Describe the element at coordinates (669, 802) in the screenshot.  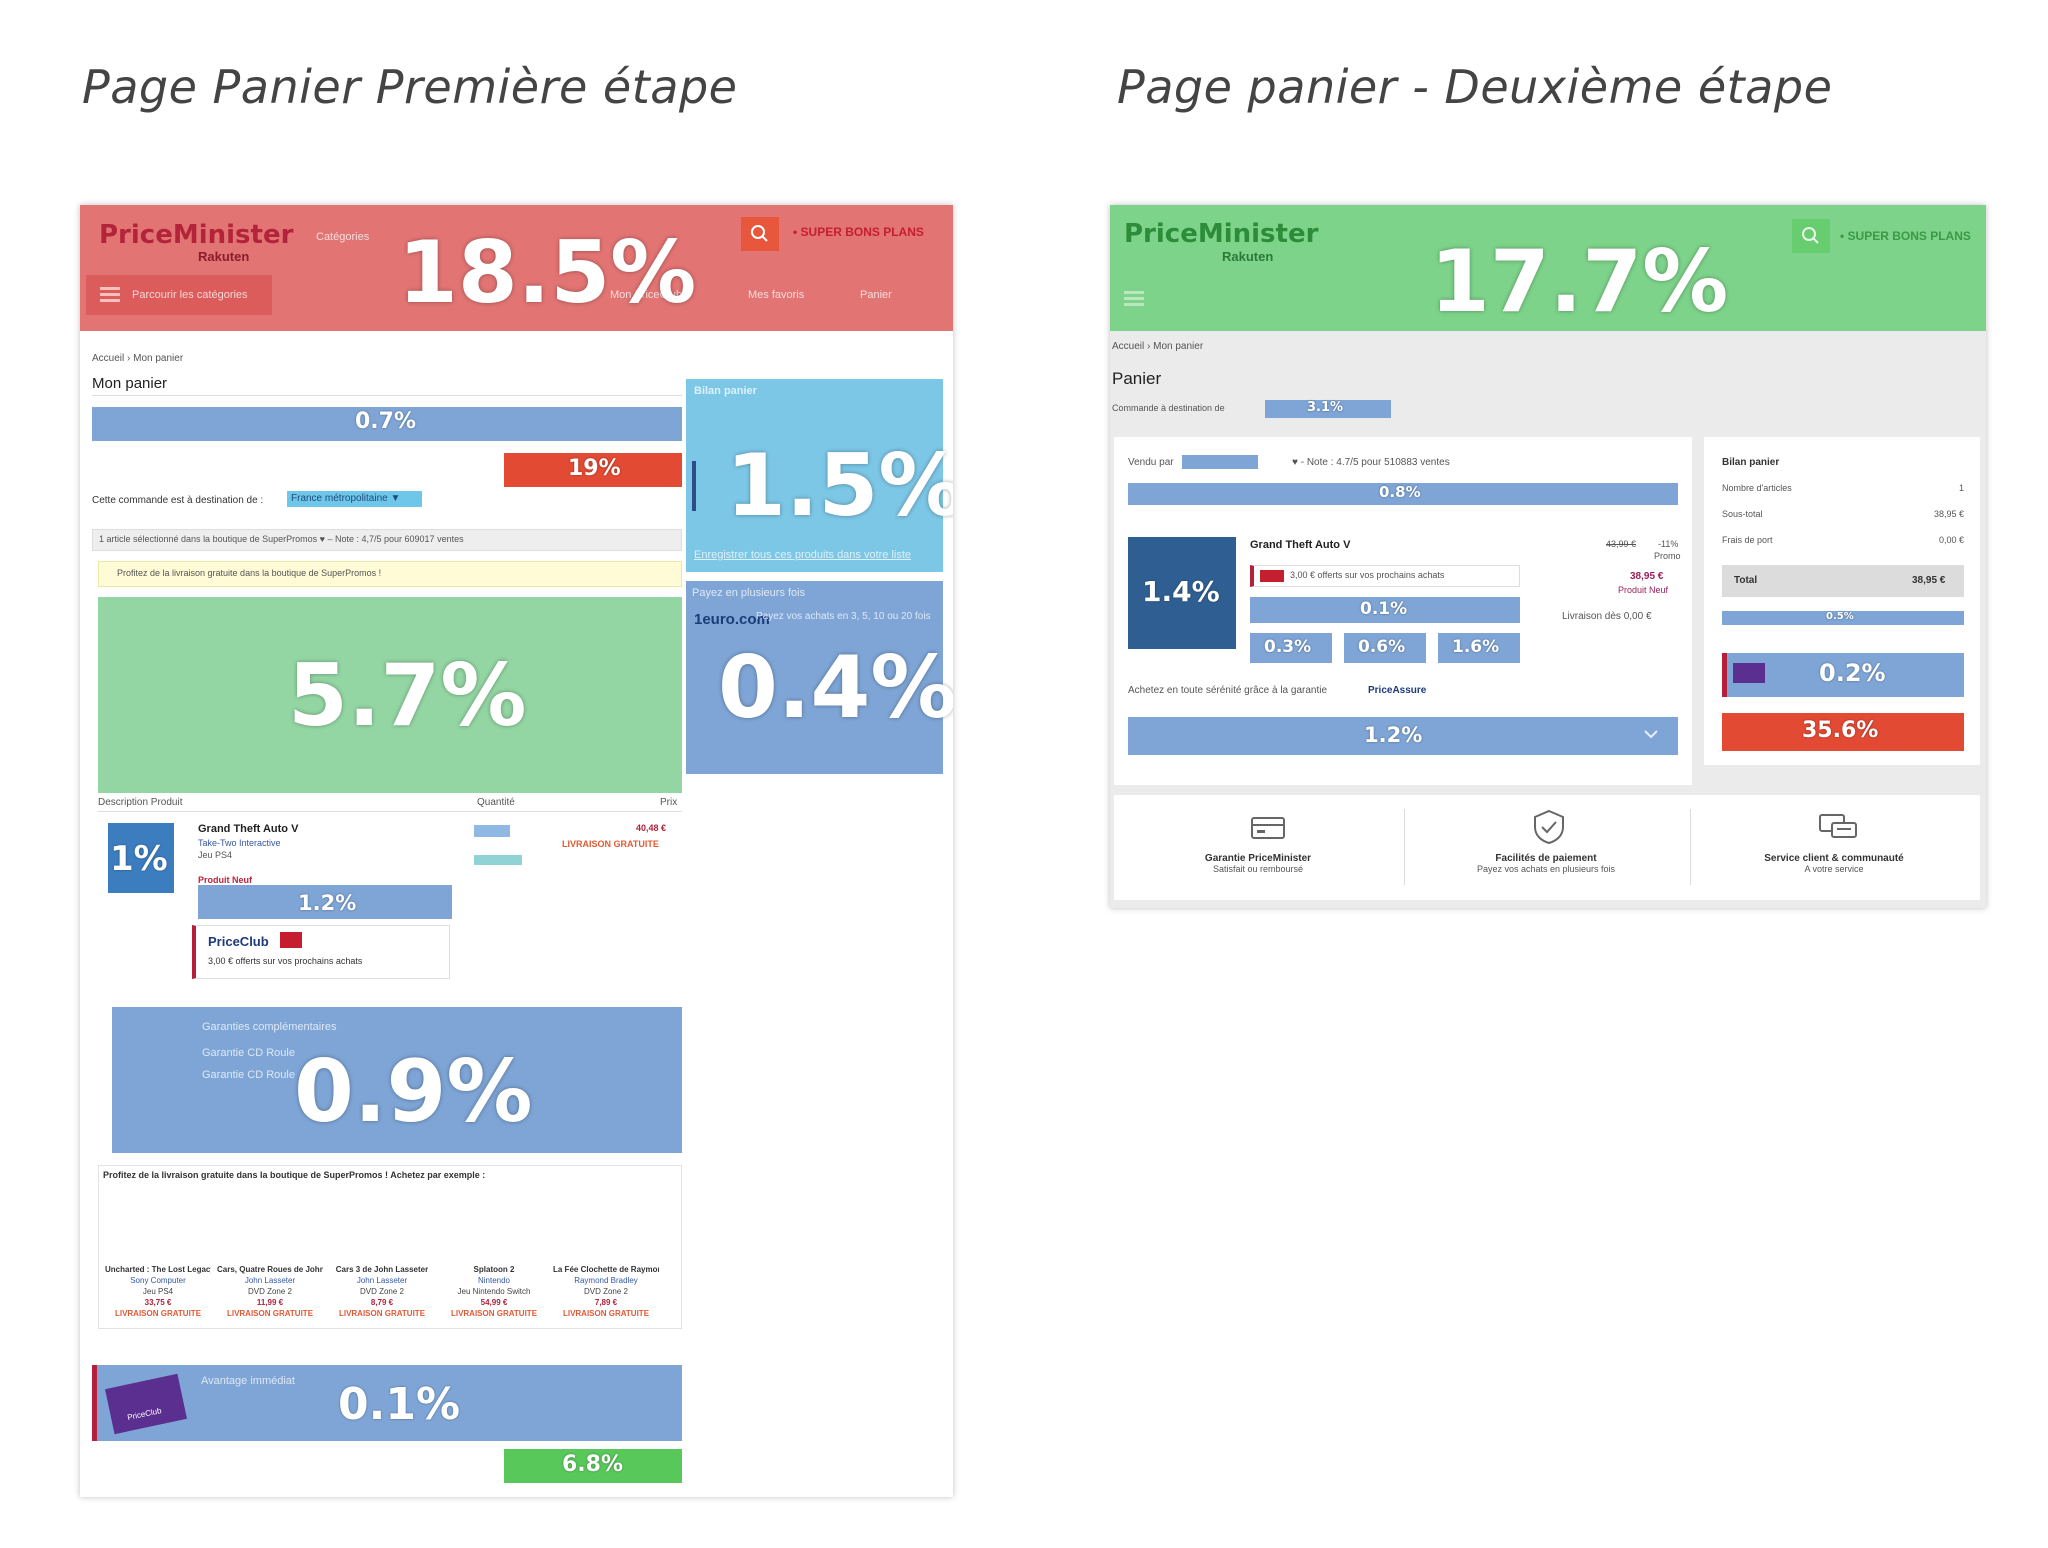
I see `col-price: Prix` at that location.